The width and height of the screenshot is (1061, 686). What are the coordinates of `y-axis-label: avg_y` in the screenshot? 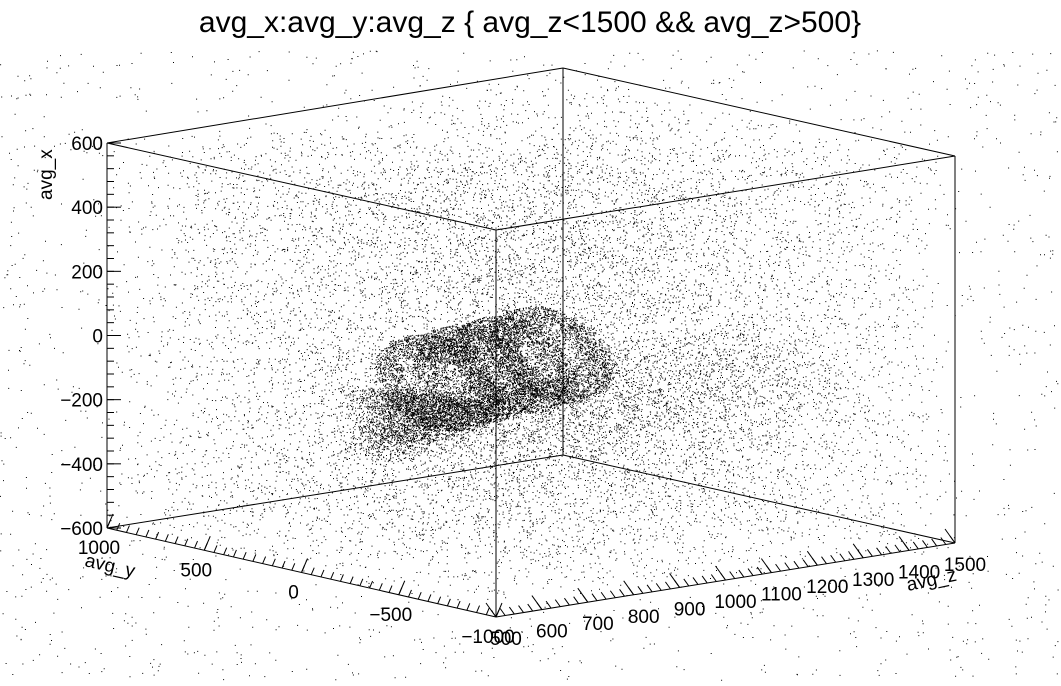 It's located at (110, 566).